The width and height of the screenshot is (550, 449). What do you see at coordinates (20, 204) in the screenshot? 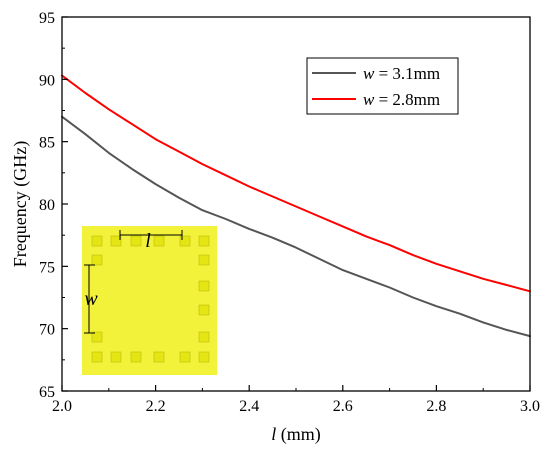
I see `y-axis-title: Frequency (GHz)` at bounding box center [20, 204].